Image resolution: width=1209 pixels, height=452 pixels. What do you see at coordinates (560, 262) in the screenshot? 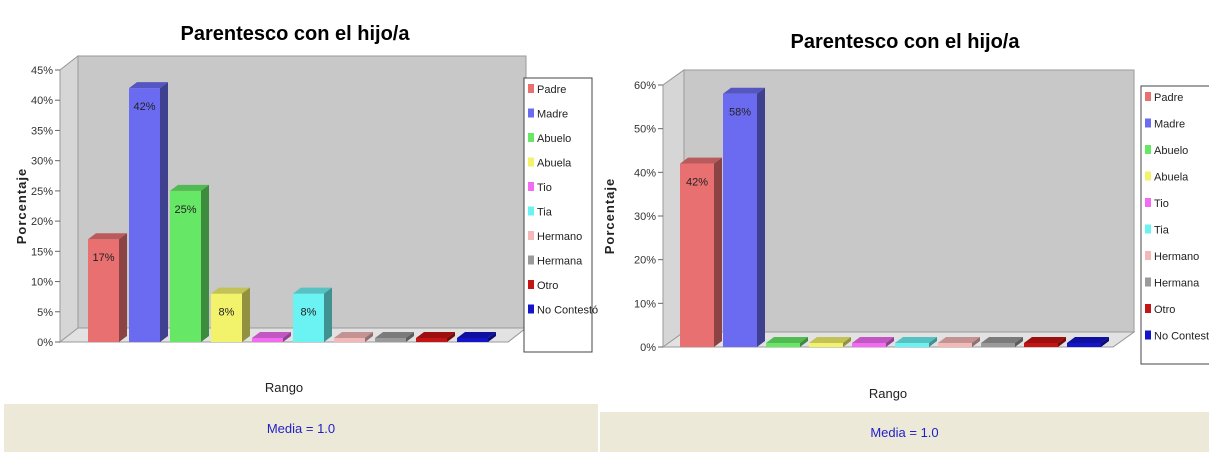
I see `legend-item: Hermana` at bounding box center [560, 262].